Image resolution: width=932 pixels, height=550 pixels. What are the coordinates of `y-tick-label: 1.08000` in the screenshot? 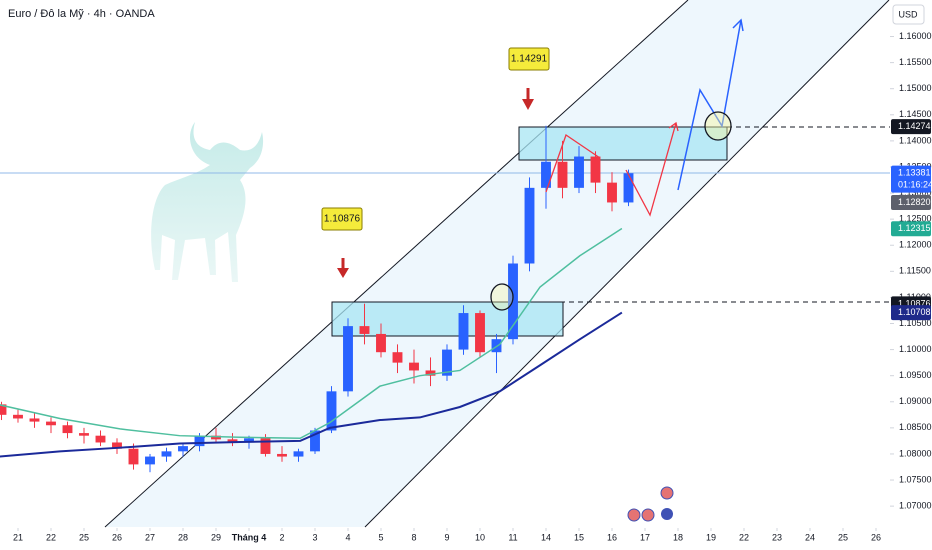 It's located at (915, 453).